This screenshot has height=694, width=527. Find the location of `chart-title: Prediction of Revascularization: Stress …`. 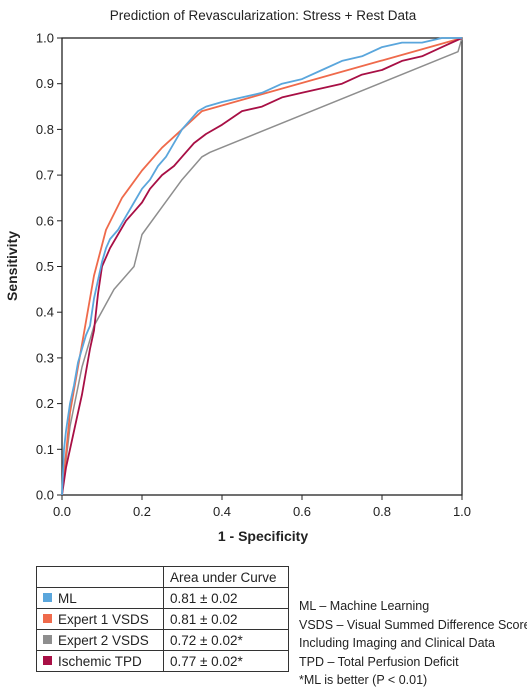

chart-title: Prediction of Revascularization: Stress … is located at coordinates (263, 15).